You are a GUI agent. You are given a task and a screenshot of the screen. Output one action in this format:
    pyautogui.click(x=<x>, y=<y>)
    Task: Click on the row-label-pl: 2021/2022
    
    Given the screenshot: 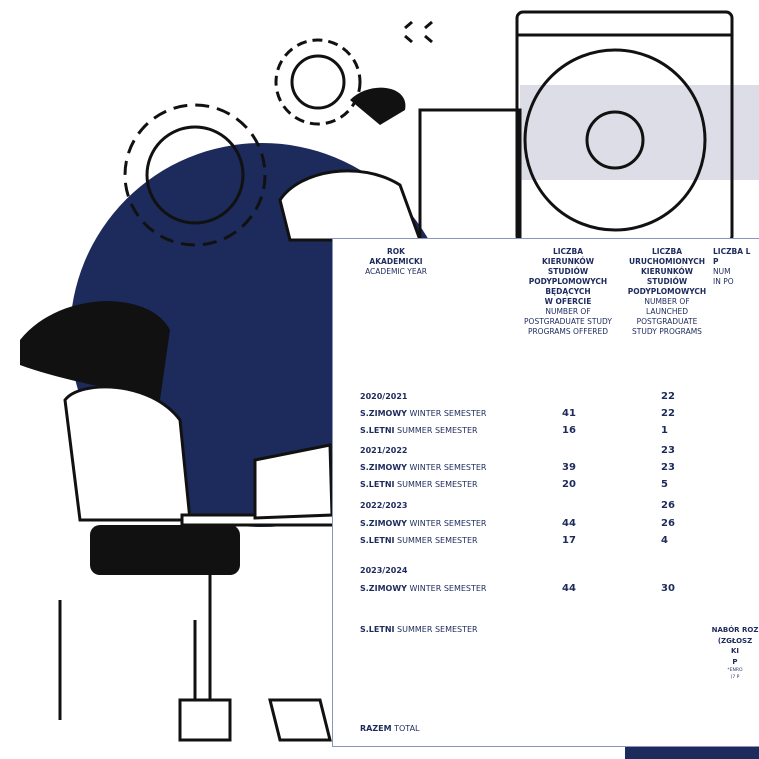 What is the action you would take?
    pyautogui.click(x=384, y=450)
    